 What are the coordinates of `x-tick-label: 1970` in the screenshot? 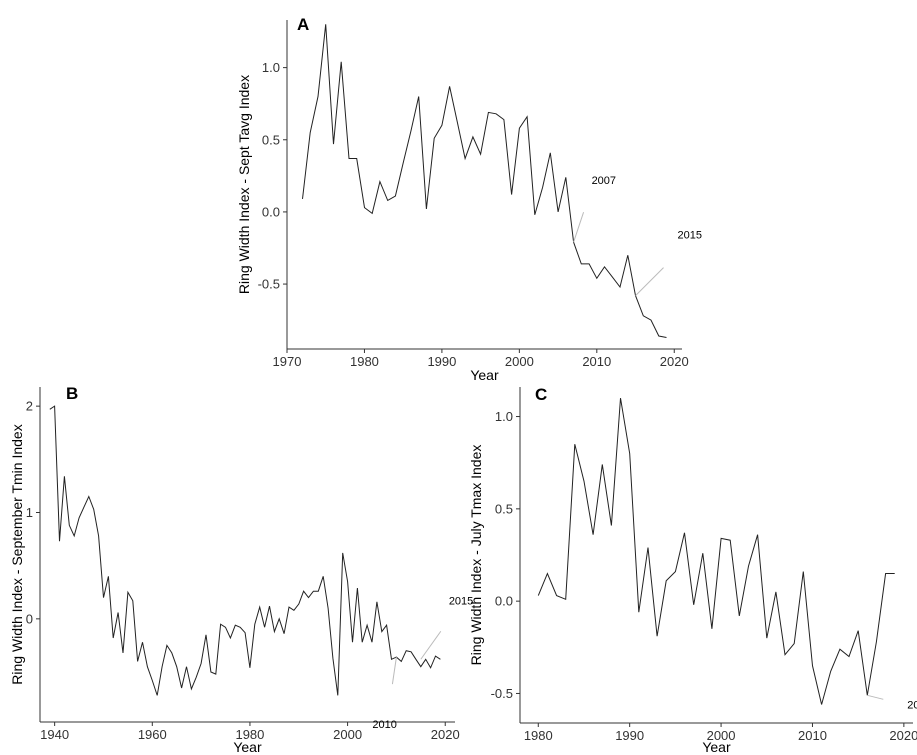 It's located at (287, 361).